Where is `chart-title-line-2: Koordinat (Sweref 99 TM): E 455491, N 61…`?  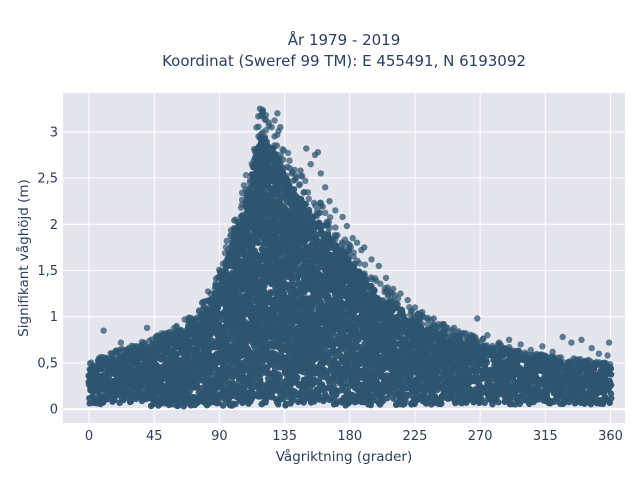 chart-title-line-2: Koordinat (Sweref 99 TM): E 455491, N 61… is located at coordinates (344, 61).